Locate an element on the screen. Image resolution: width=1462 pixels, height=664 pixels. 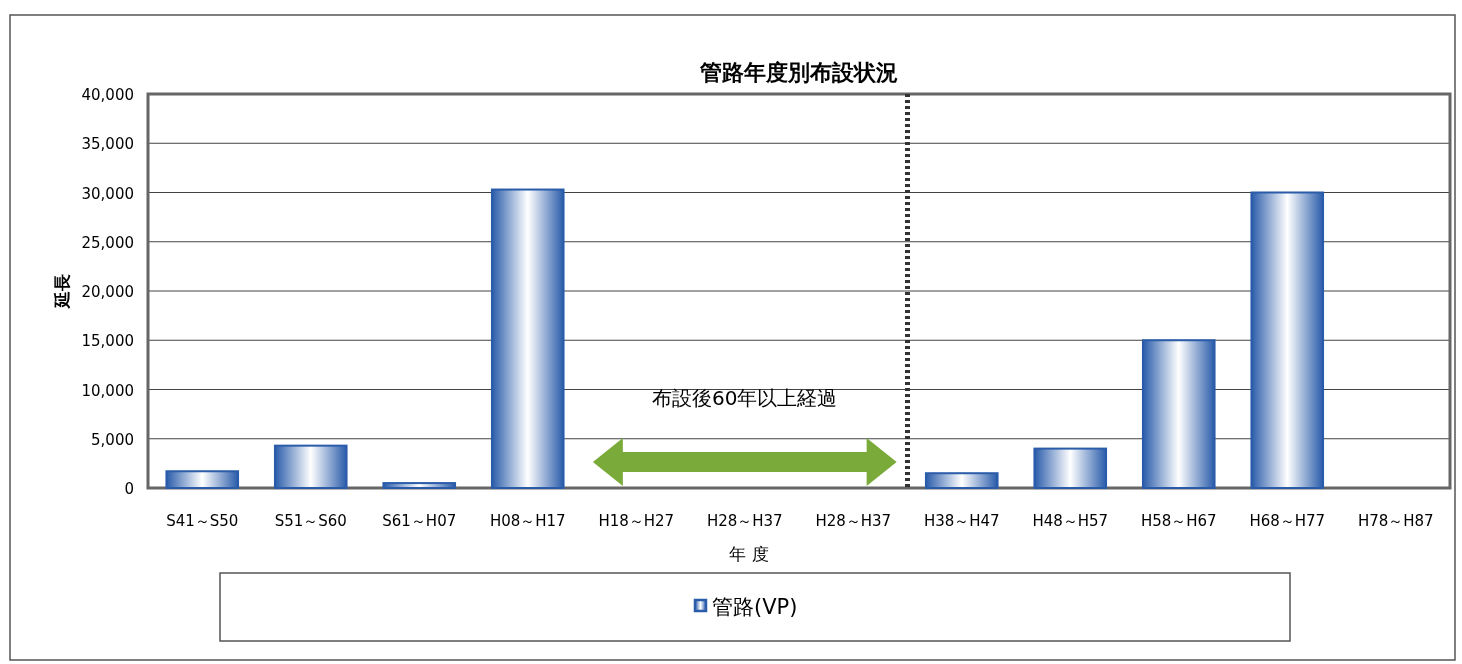
x-tick-label: H08～H17 is located at coordinates (527, 521).